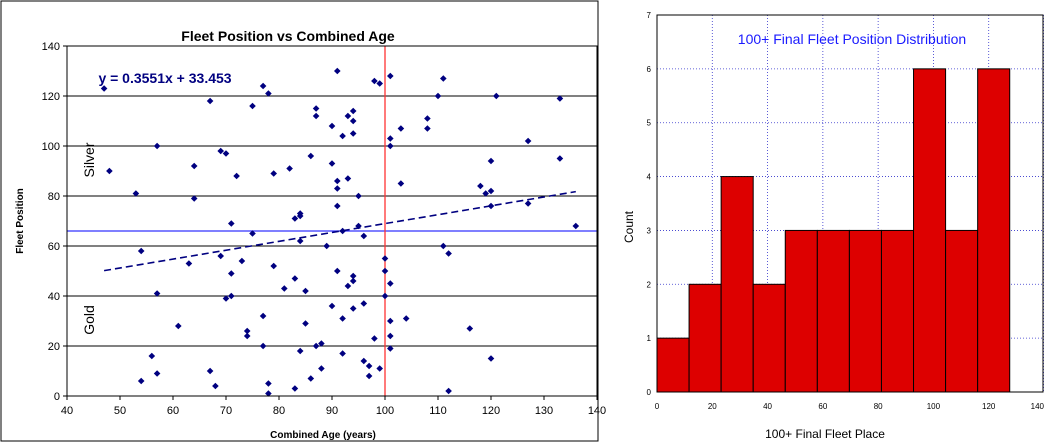 The width and height of the screenshot is (1044, 447). Describe the element at coordinates (649, 338) in the screenshot. I see `histogram-y-tick-label: 1` at that location.